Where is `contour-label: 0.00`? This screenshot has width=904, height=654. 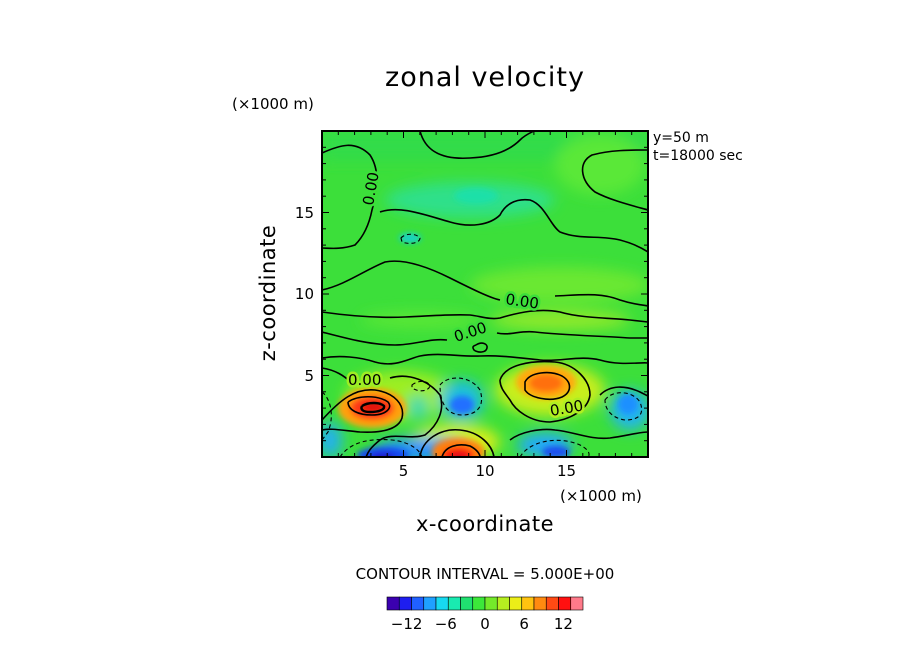 contour-label: 0.00 is located at coordinates (364, 380).